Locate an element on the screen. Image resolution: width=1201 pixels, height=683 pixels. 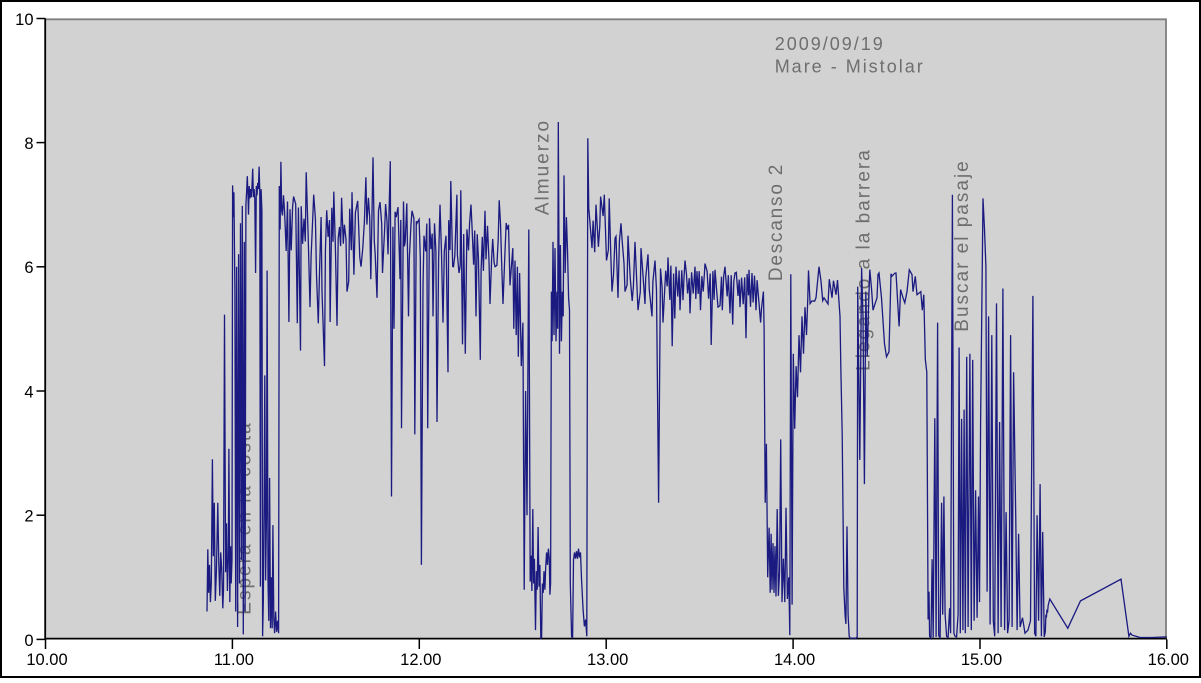
svg-text: 6 is located at coordinates (28, 268).